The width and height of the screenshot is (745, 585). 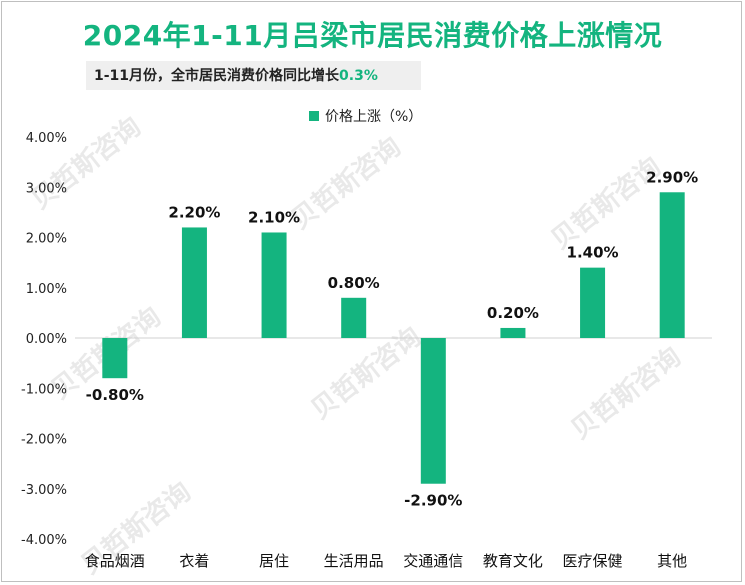 What do you see at coordinates (274, 217) in the screenshot?
I see `data-label: 2.10%` at bounding box center [274, 217].